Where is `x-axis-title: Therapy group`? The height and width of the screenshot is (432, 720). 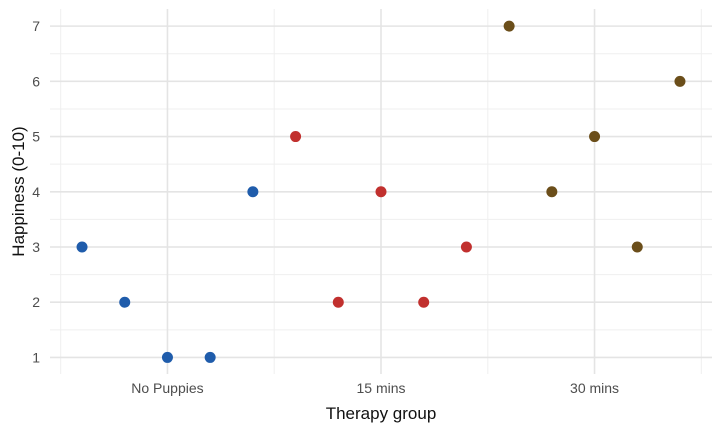
x-axis-title: Therapy group is located at coordinates (381, 413).